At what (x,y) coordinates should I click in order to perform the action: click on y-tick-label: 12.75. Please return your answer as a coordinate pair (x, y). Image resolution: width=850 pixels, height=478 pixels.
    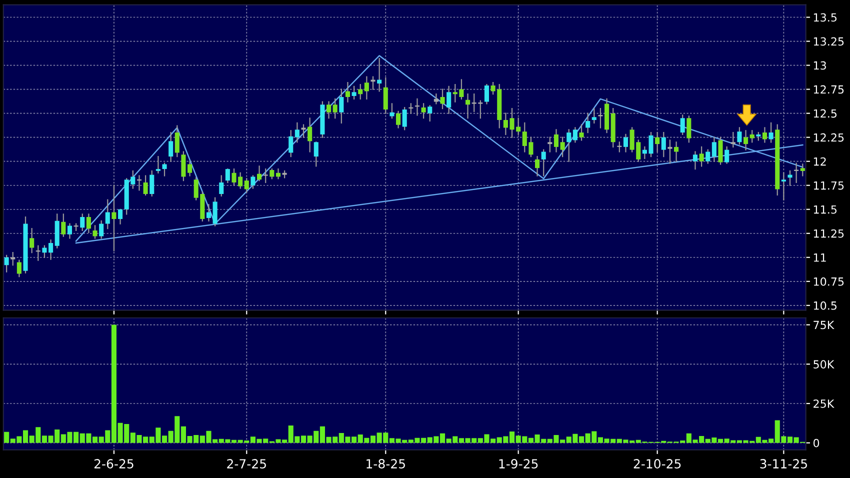
    Looking at the image, I should click on (829, 89).